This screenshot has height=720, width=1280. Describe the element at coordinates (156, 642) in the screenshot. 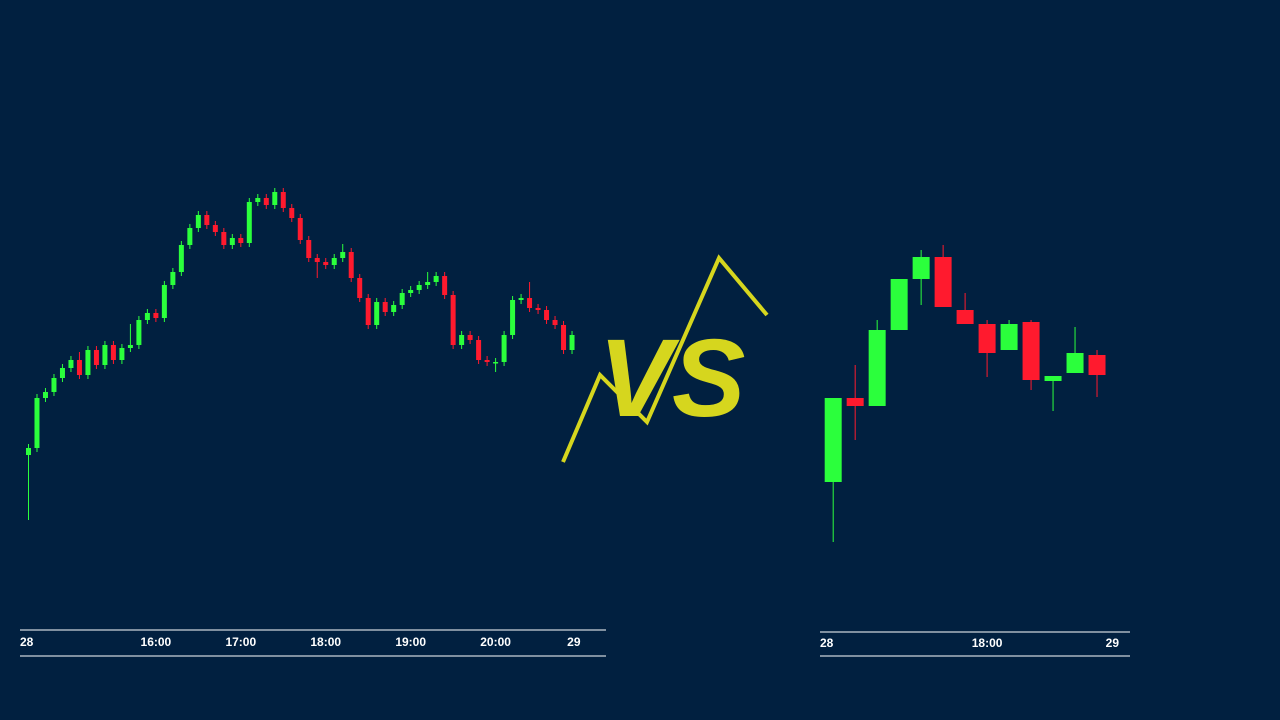

I see `x-tick-label: 16:00` at that location.